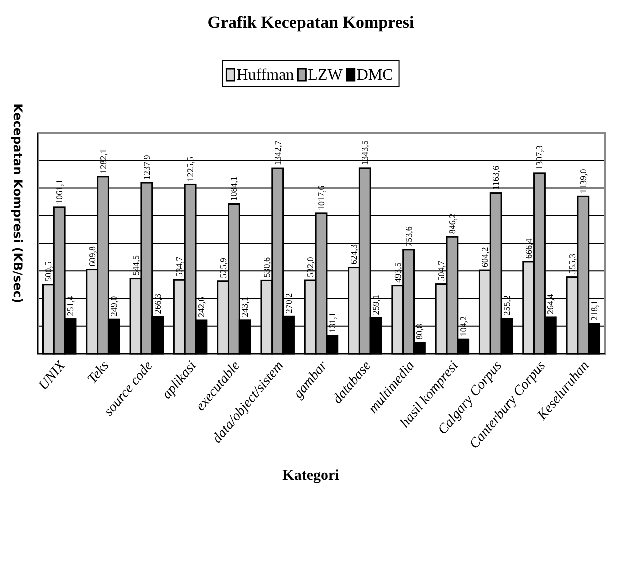  I want to click on data-label: 264,4, so click(551, 304).